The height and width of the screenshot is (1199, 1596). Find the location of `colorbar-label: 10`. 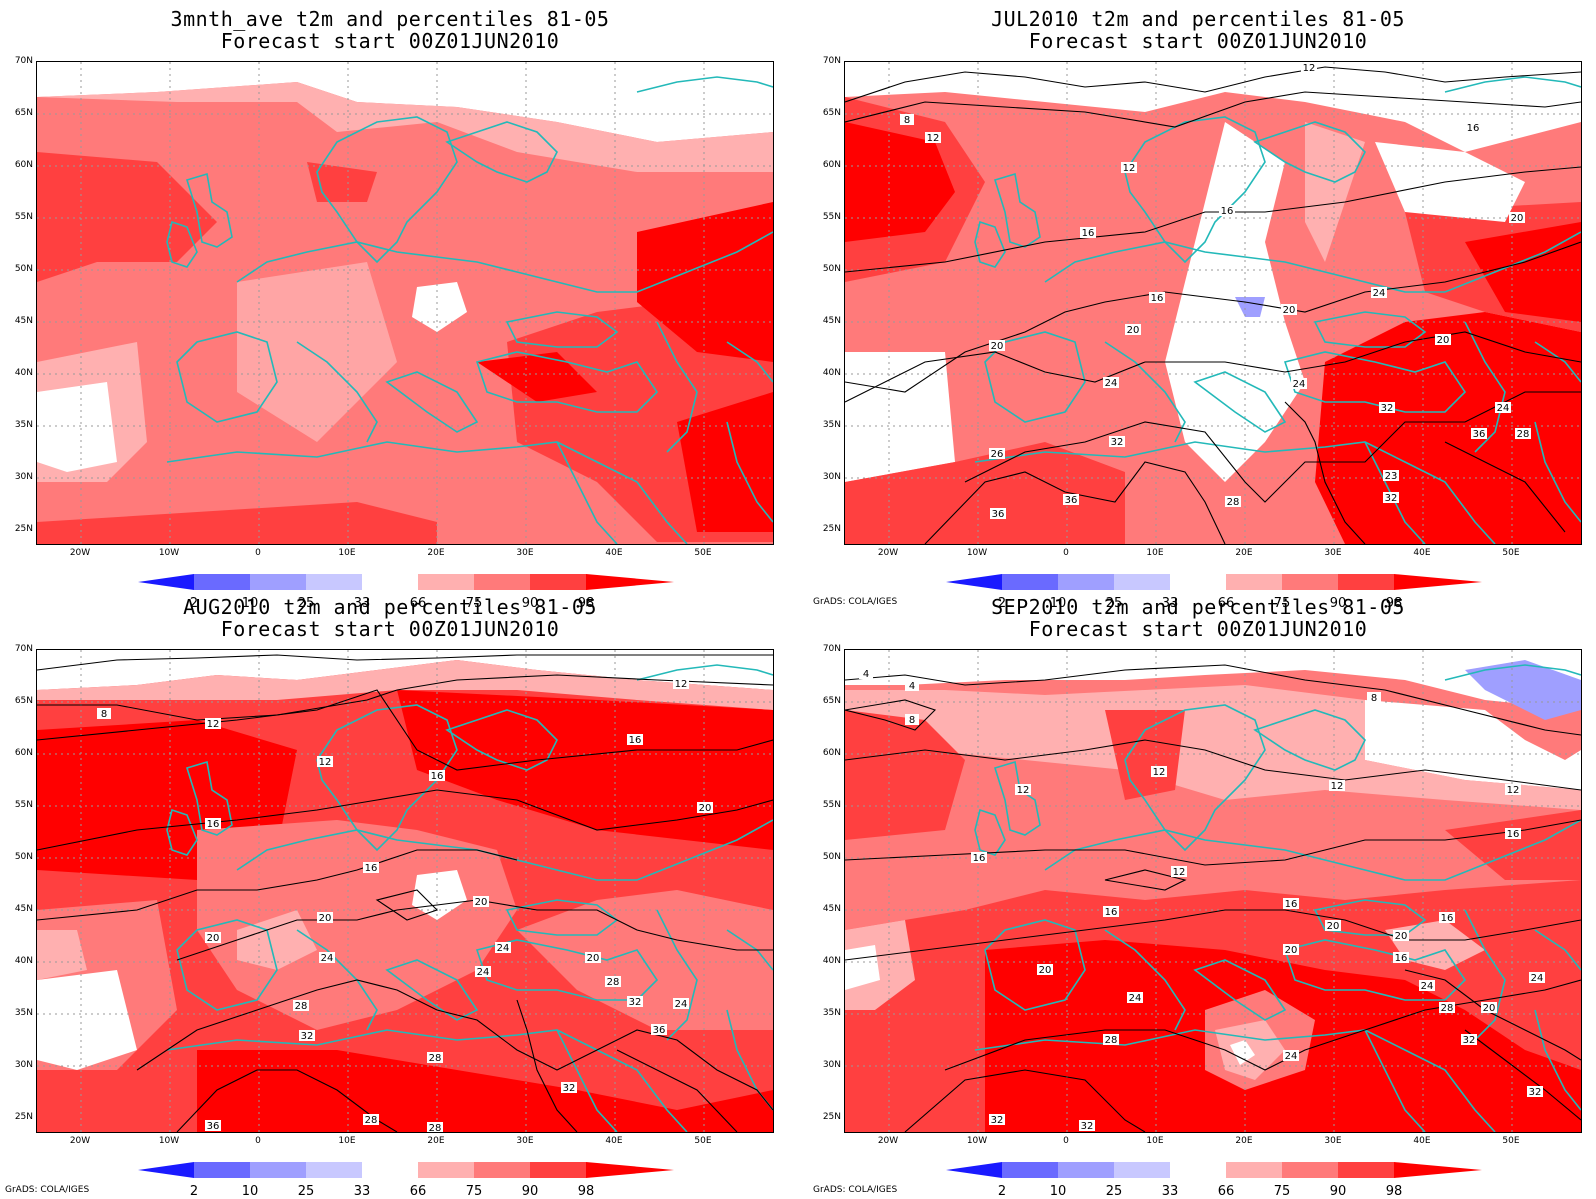

colorbar-label: 10 is located at coordinates (1058, 1191).